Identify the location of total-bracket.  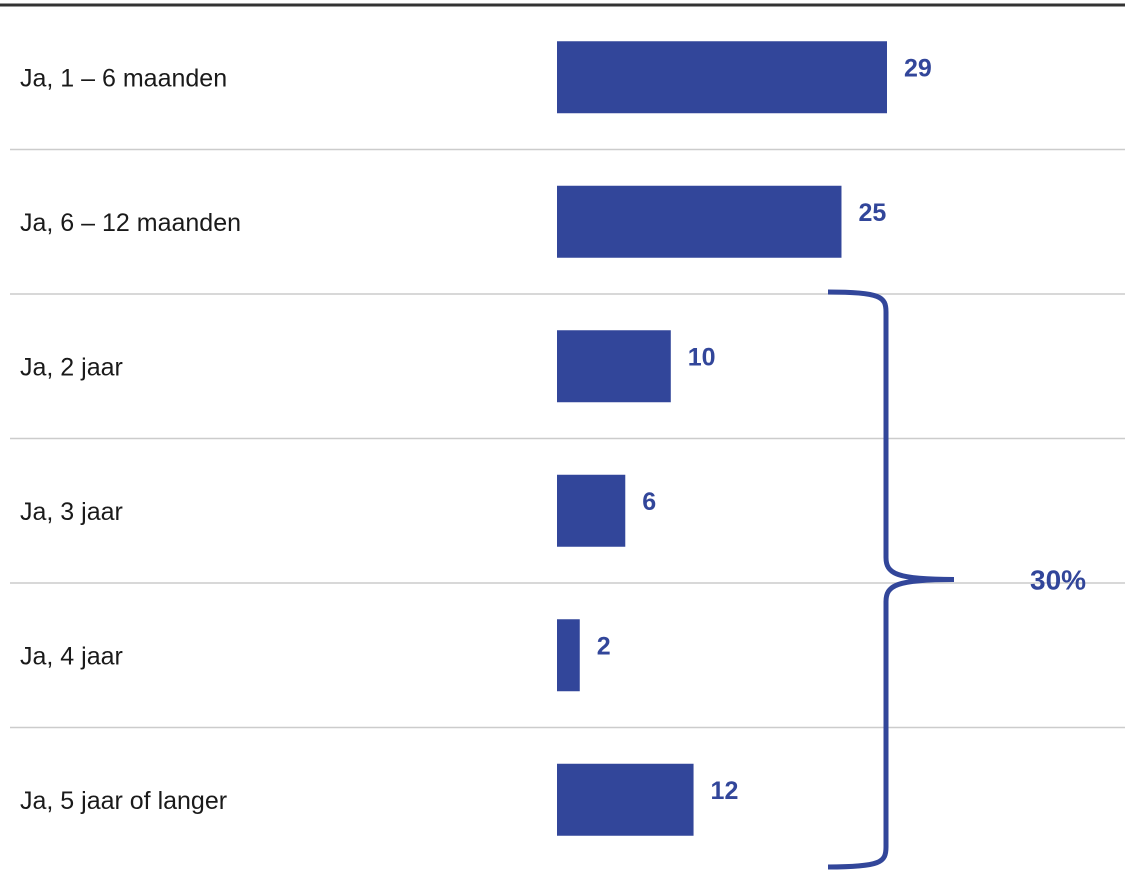
(891, 579).